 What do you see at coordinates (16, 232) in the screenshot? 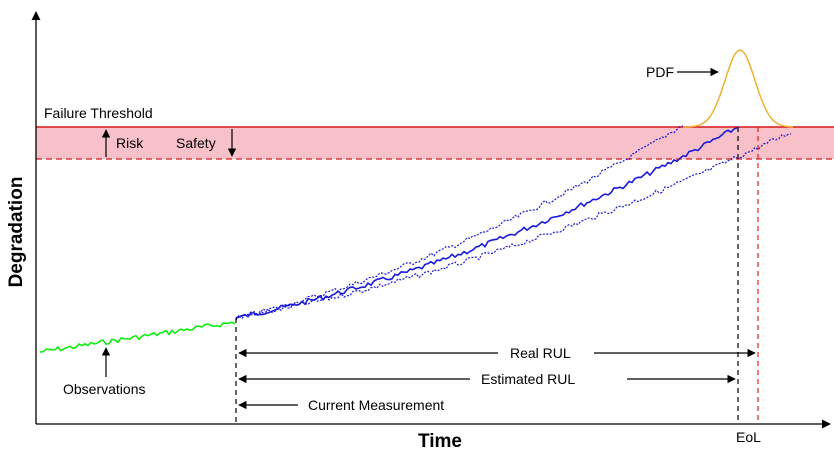
I see `y-axis-title: Degradation` at bounding box center [16, 232].